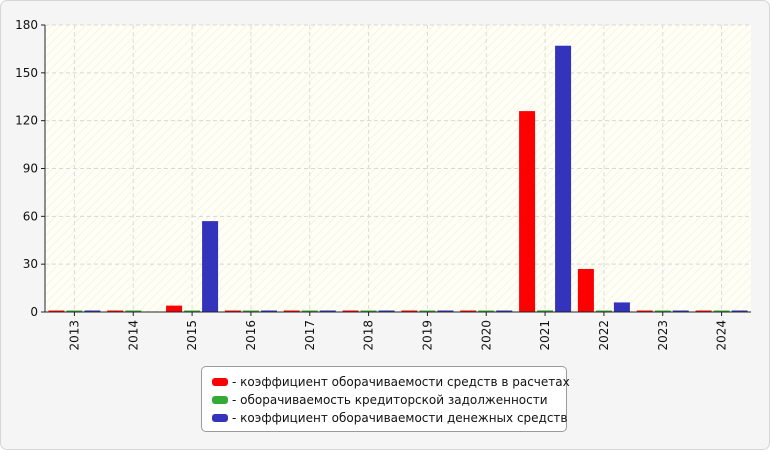  Describe the element at coordinates (26, 121) in the screenshot. I see `y-tick-label: 120` at that location.